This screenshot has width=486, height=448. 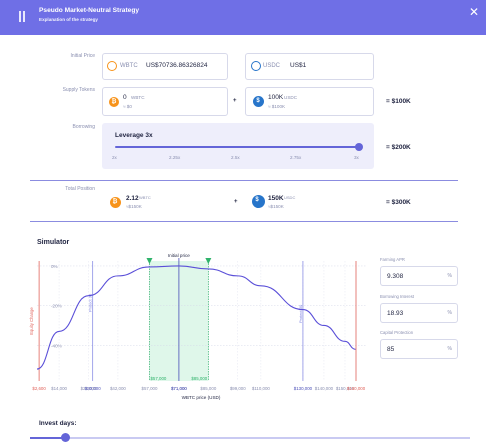 What do you see at coordinates (68, 19) in the screenshot?
I see `modal-subtitle: Explanation of the strategy` at bounding box center [68, 19].